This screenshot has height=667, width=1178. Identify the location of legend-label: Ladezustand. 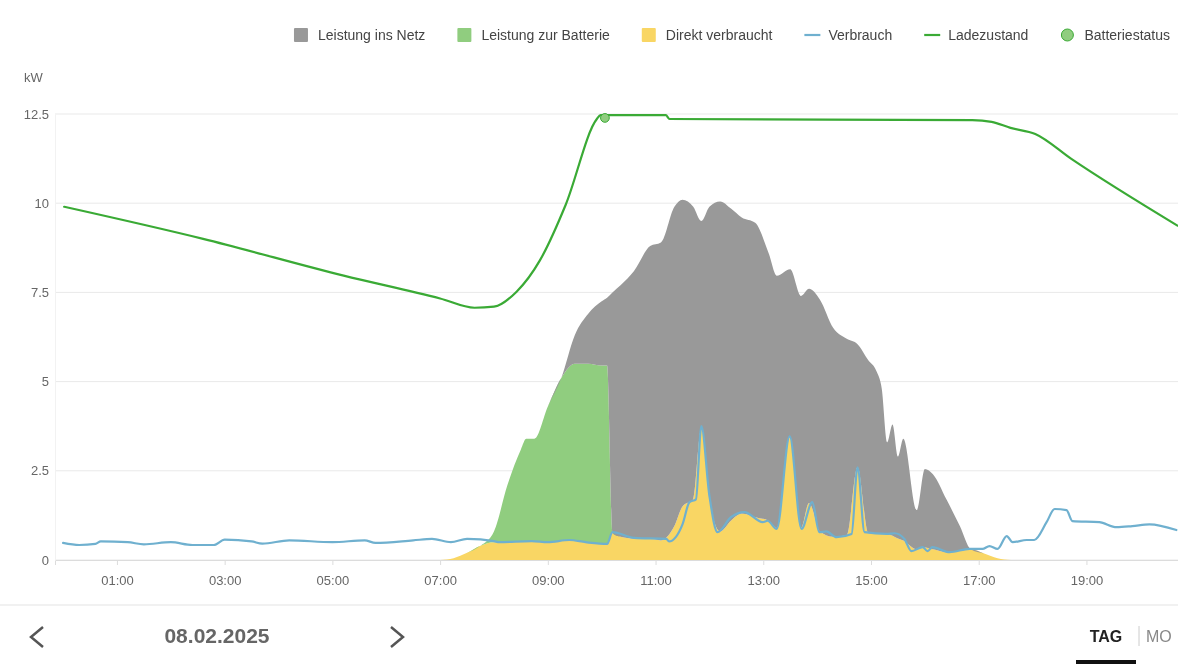
(988, 35).